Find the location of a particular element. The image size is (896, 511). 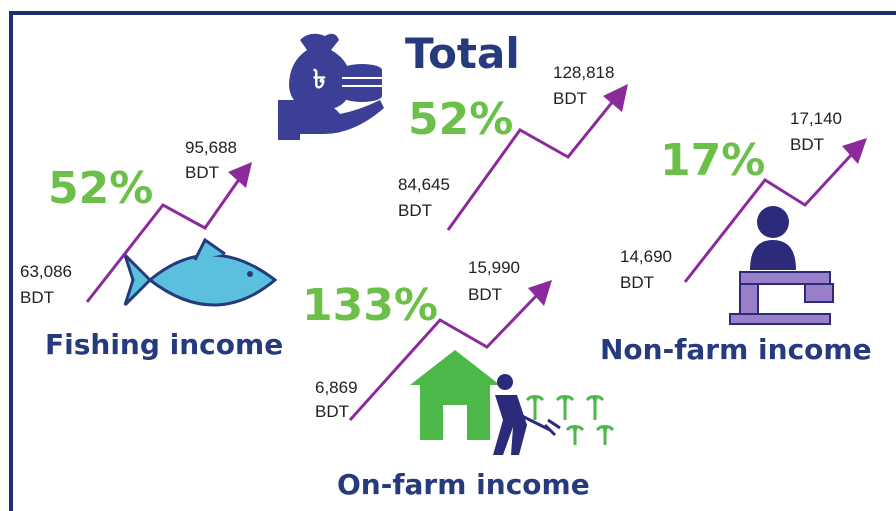

change: 17% is located at coordinates (712, 160).